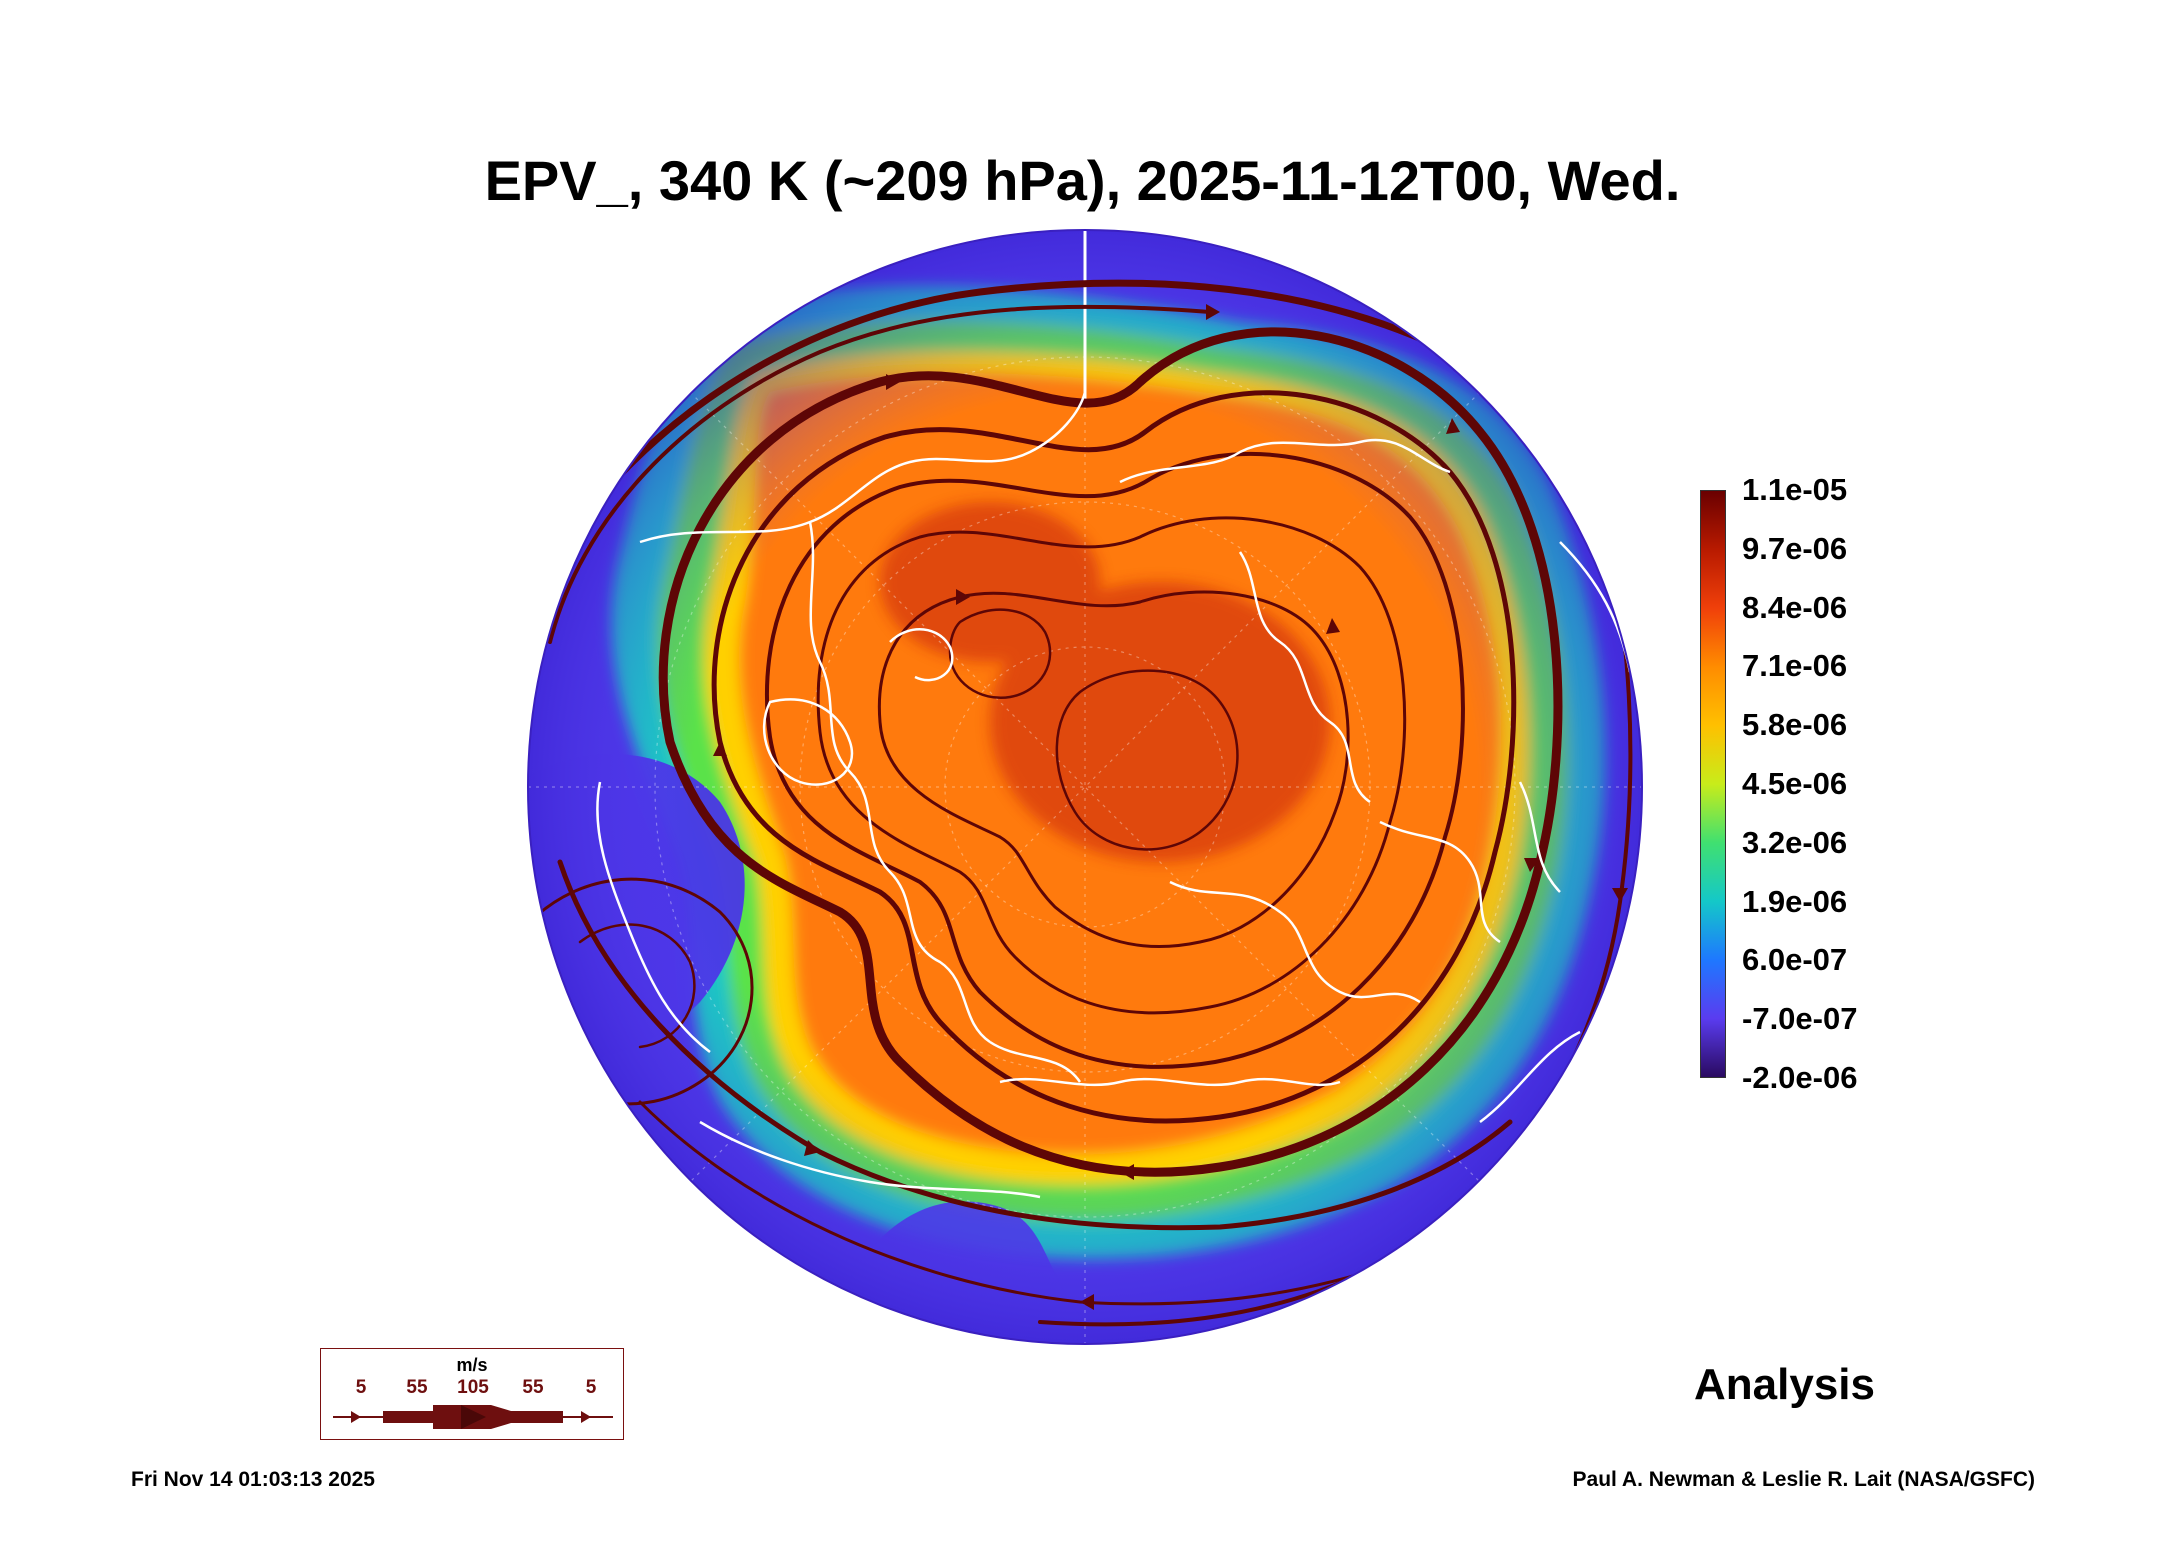 The width and height of the screenshot is (2165, 1561). I want to click on colorbar-tick-label: 1.9e-06, so click(1795, 901).